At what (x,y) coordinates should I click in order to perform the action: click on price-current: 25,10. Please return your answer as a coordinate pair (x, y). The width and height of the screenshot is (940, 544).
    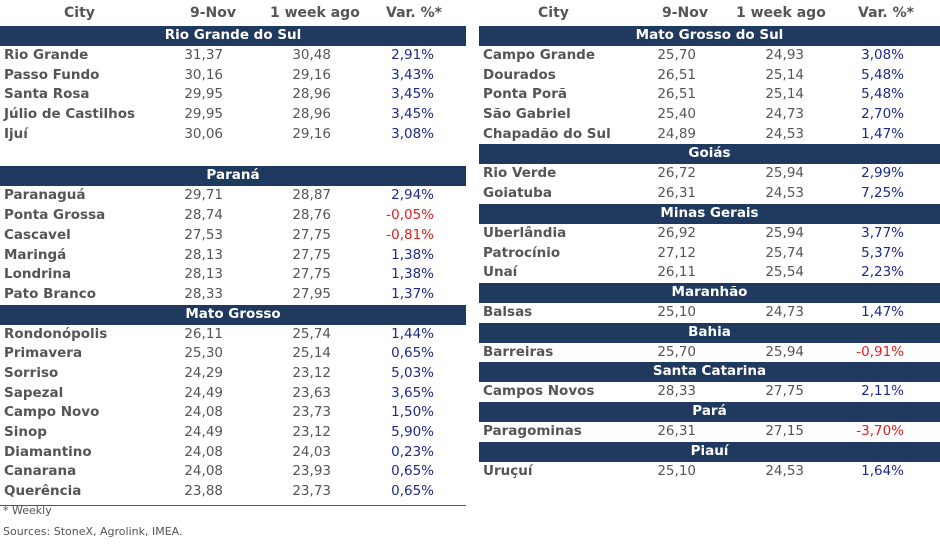
    Looking at the image, I should click on (676, 311).